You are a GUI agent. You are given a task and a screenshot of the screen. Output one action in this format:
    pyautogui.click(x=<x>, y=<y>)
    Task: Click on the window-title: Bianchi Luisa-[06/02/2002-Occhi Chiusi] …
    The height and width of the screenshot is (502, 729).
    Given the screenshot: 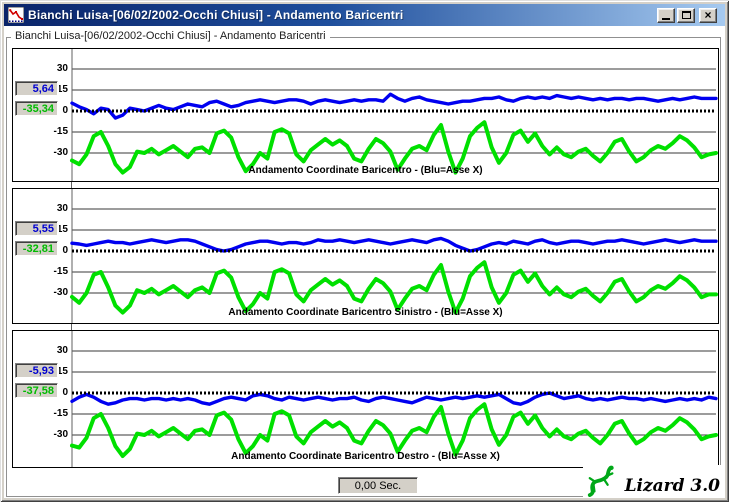 What is the action you would take?
    pyautogui.click(x=216, y=15)
    